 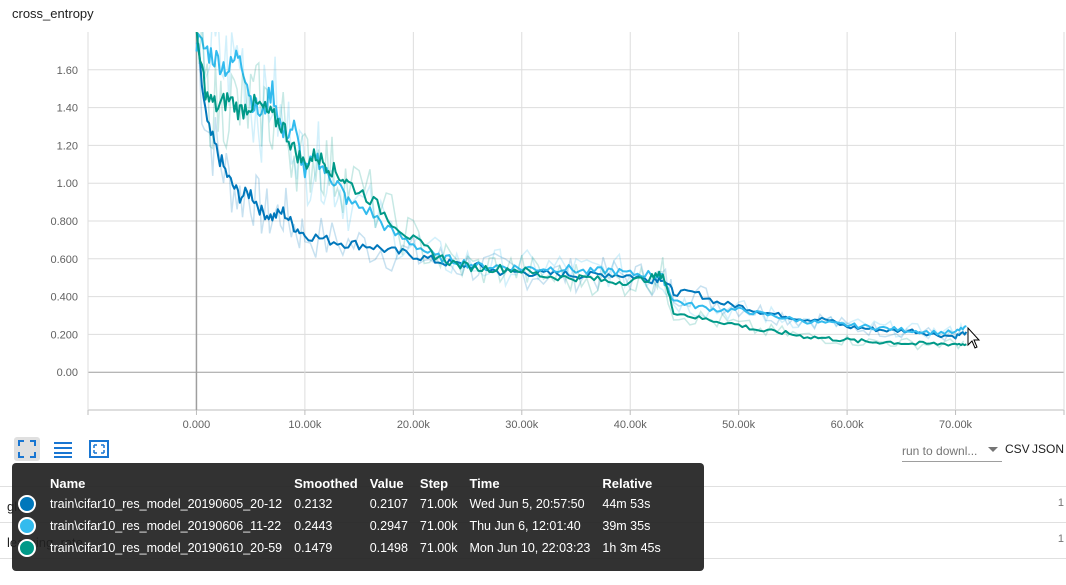 I want to click on smoothed-value: 0.2443, so click(x=313, y=526).